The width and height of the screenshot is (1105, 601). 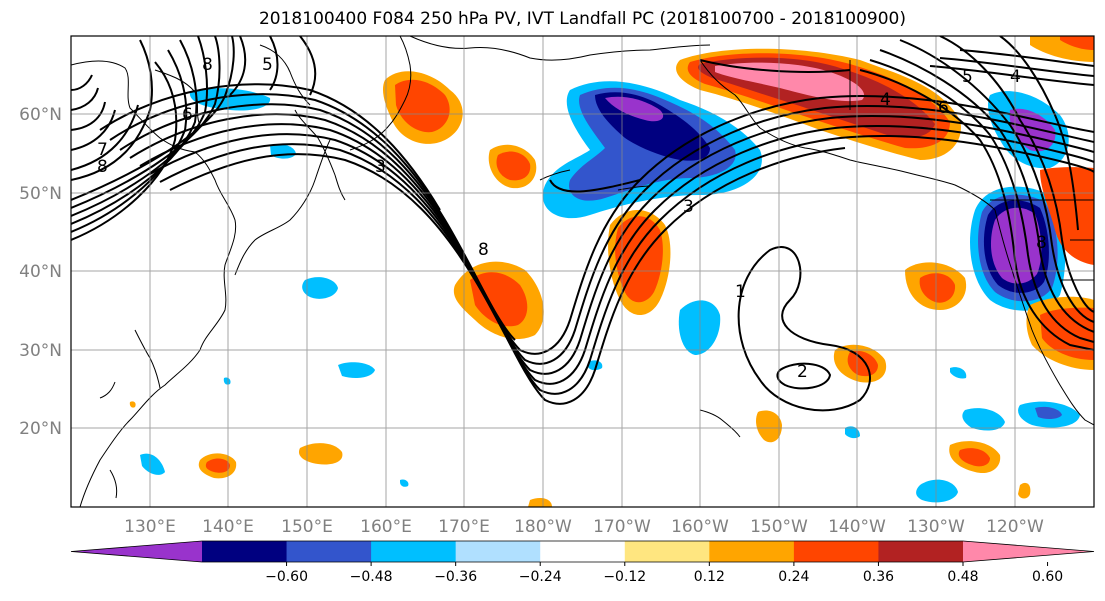 I want to click on colorbar-boxes, so click(x=582, y=551).